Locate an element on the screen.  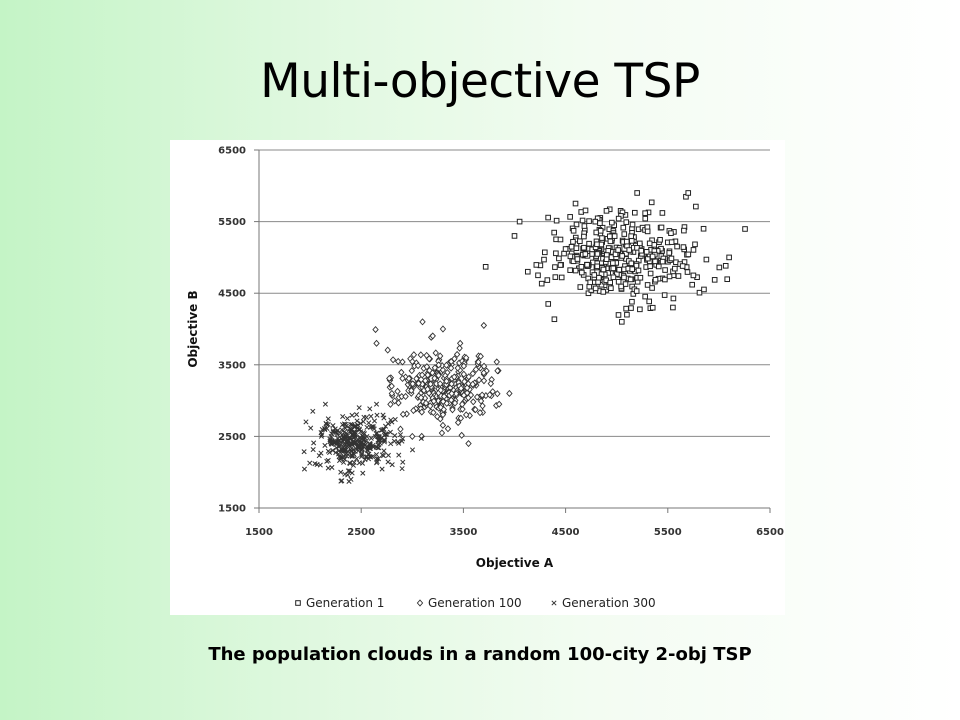
legend-label: Generation 300 is located at coordinates (609, 603).